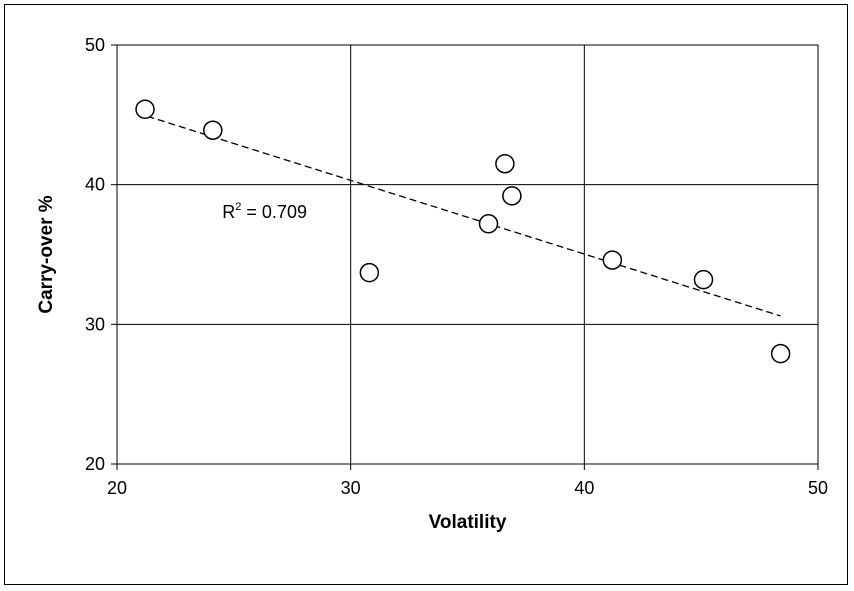  Describe the element at coordinates (584, 488) in the screenshot. I see `x-tick-label: 40` at that location.